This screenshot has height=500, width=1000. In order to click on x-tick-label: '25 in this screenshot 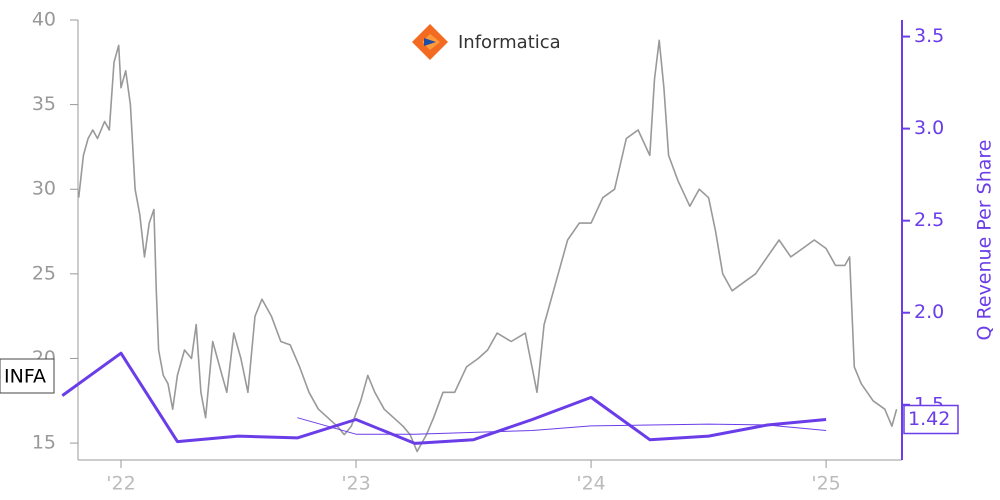, I will do `click(825, 484)`.